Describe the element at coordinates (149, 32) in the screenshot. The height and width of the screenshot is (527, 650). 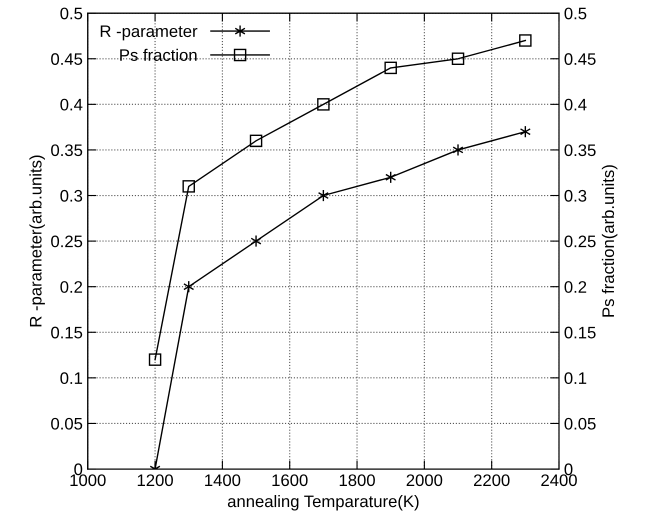
I see `legend-label: R -parameter` at that location.